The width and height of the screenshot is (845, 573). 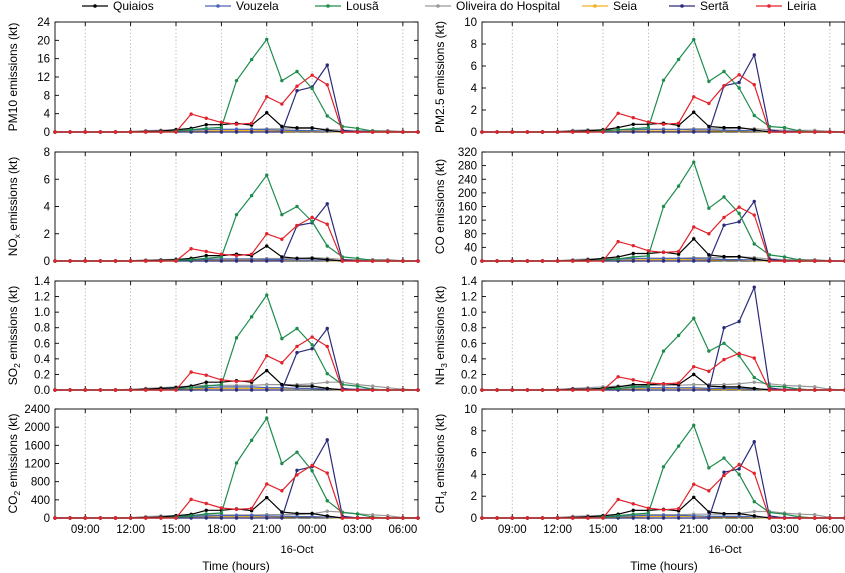 I want to click on y-tick-label: 0.2, so click(x=469, y=375).